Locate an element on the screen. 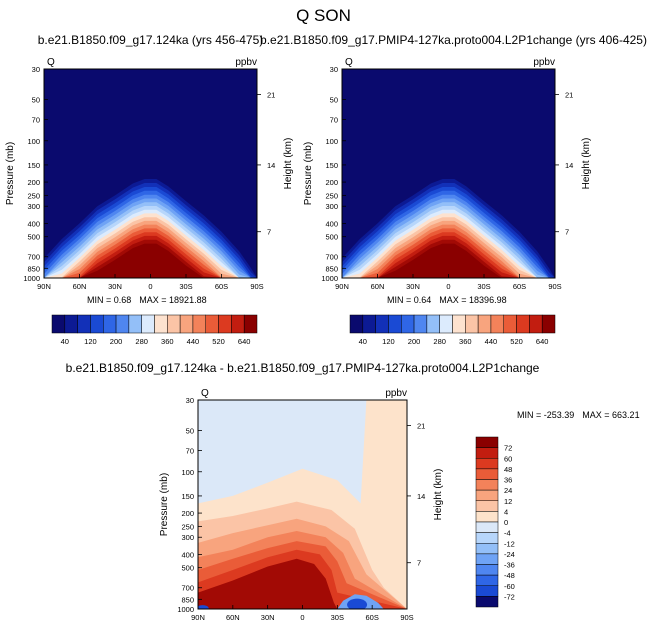 The height and width of the screenshot is (631, 647). x-tick-label: 90N is located at coordinates (44, 286).